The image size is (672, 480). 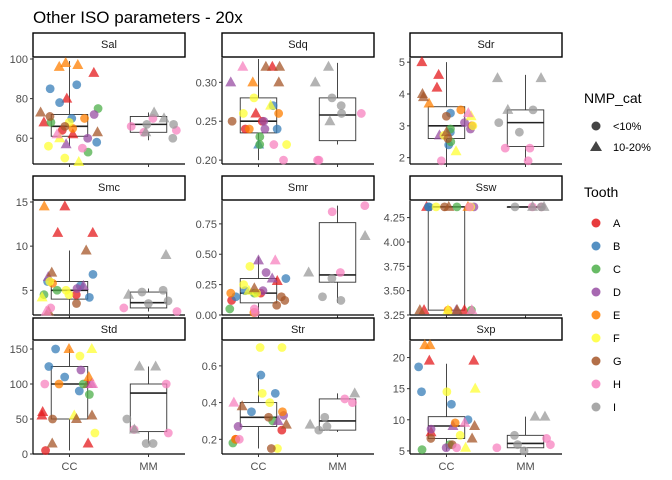 What do you see at coordinates (394, 267) in the screenshot?
I see `y-tick-label: 3.75` at bounding box center [394, 267].